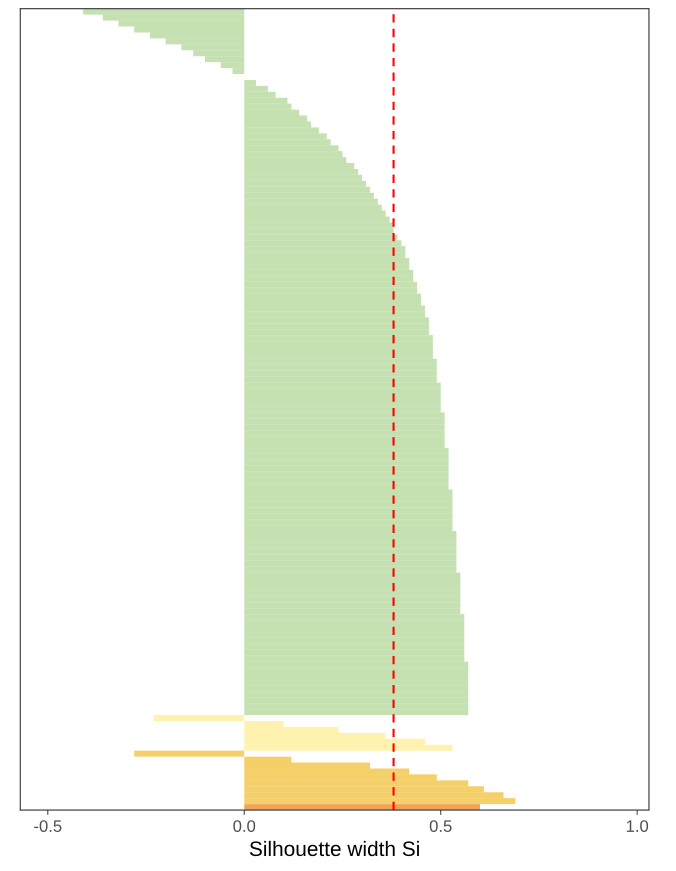 Image resolution: width=676 pixels, height=871 pixels. I want to click on x-tick-label: 0.0, so click(244, 826).